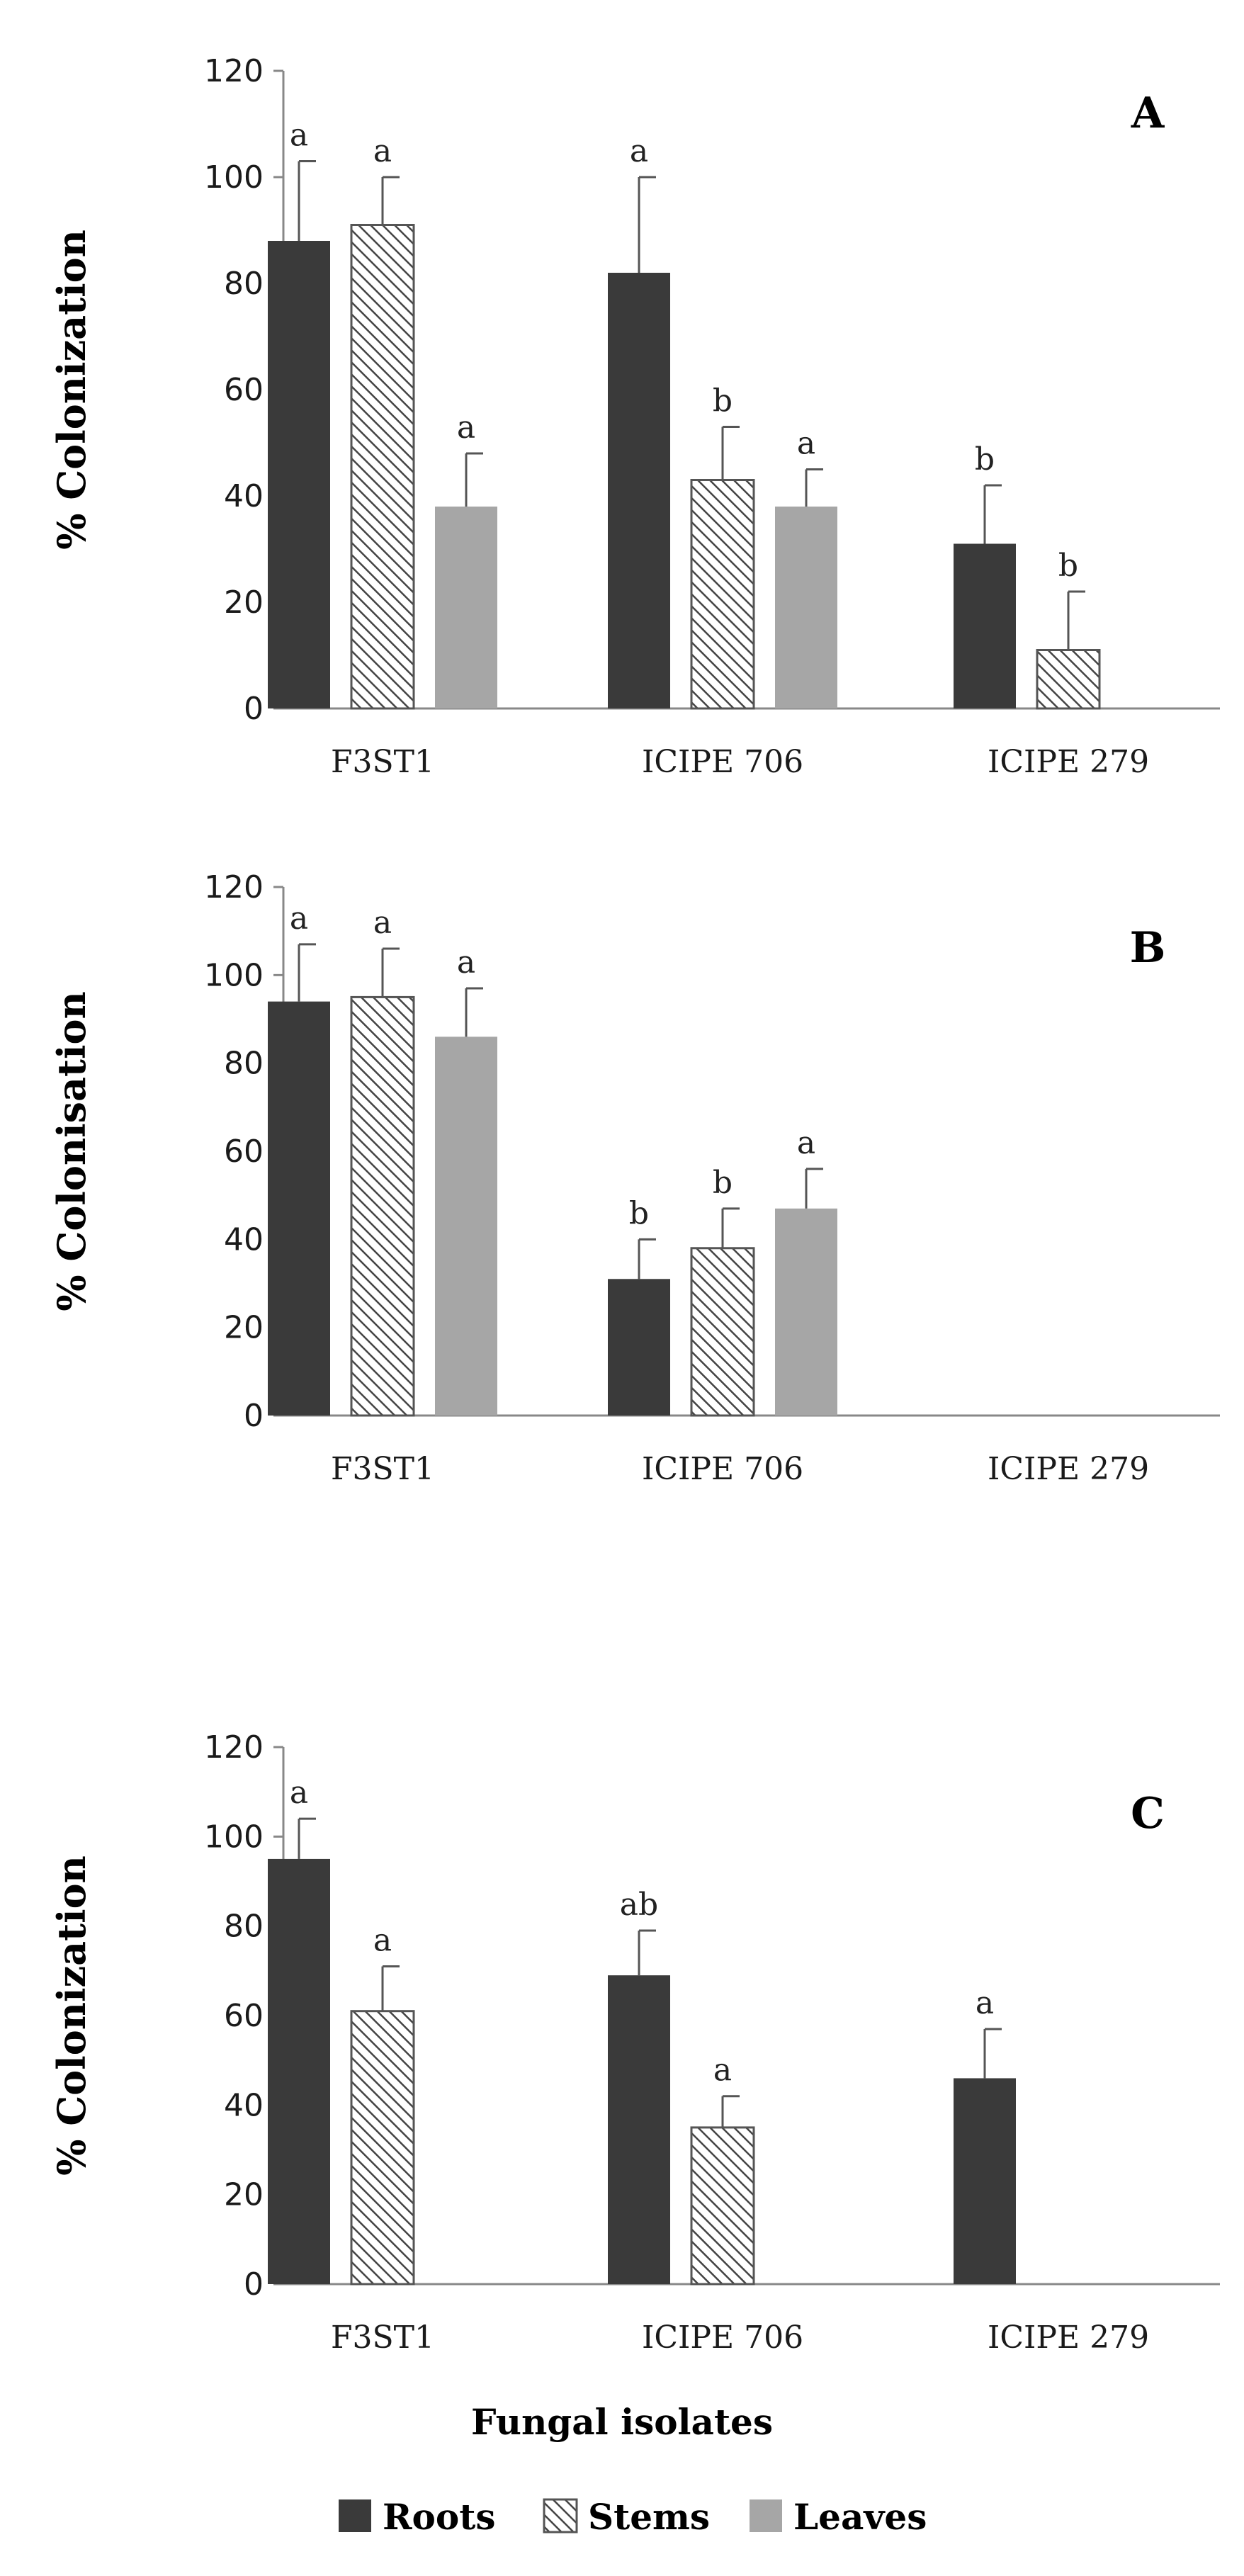 The height and width of the screenshot is (2576, 1244). I want to click on legend-label-roots: Roots, so click(440, 2517).